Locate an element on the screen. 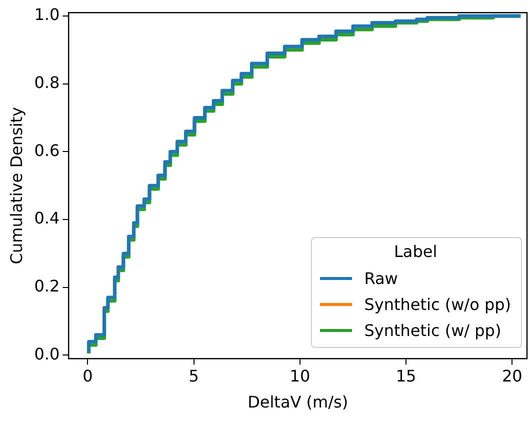  y-tick-label: 0.8 is located at coordinates (47, 82).